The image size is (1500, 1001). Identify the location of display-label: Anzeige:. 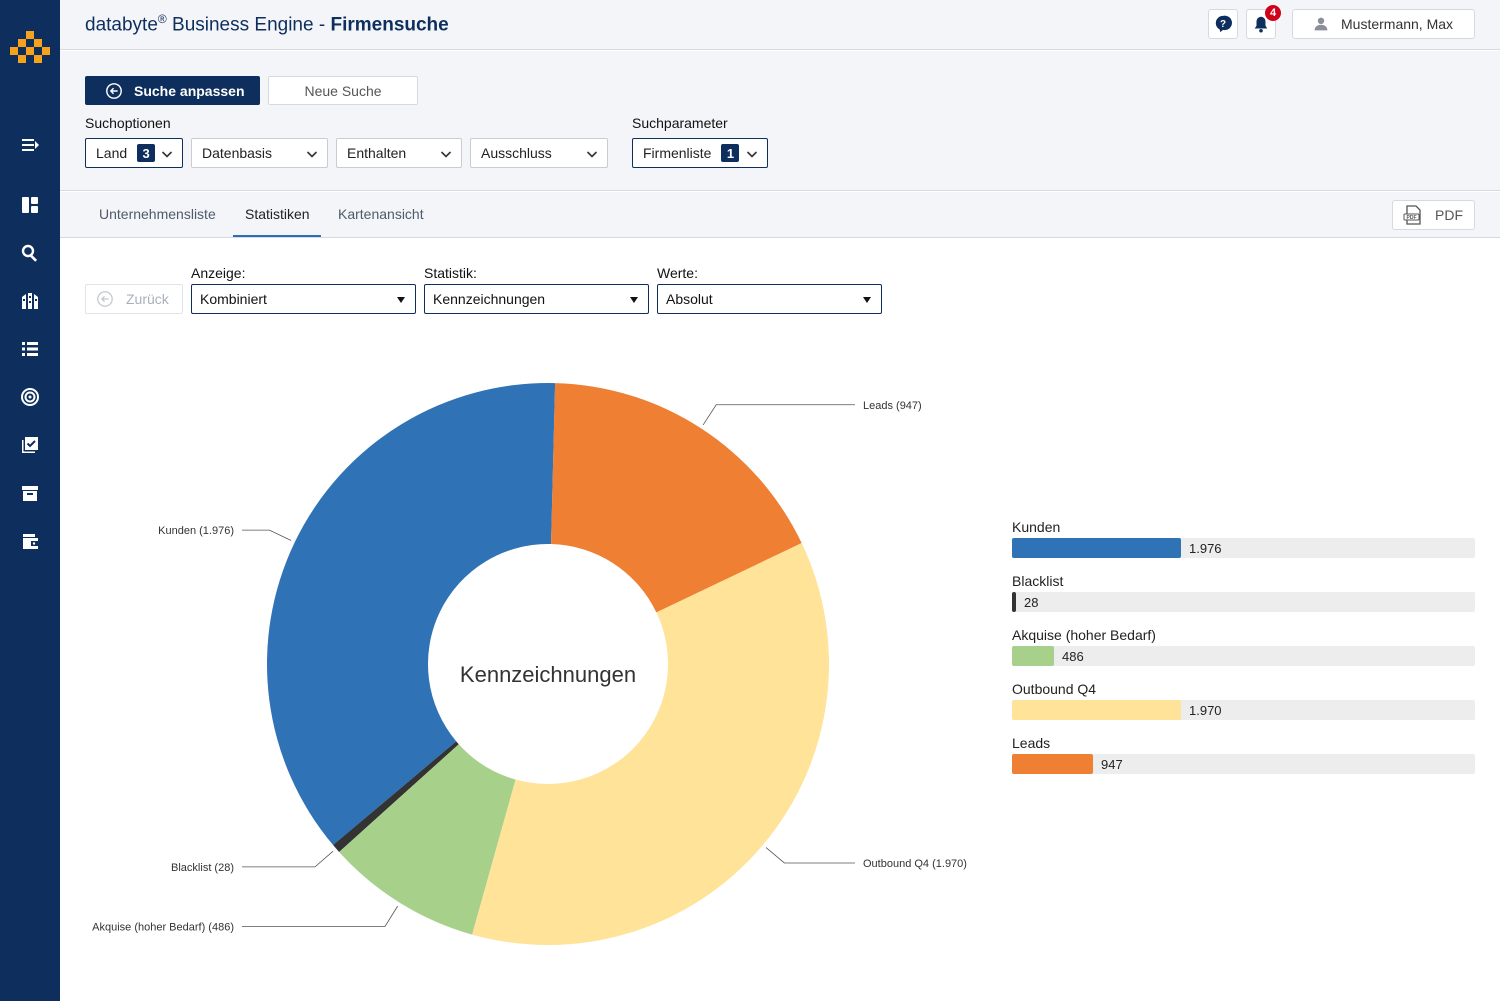
(218, 273).